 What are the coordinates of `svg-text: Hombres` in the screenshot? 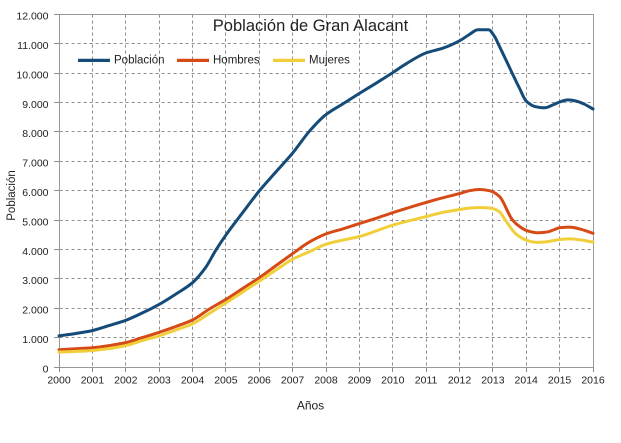 It's located at (236, 61).